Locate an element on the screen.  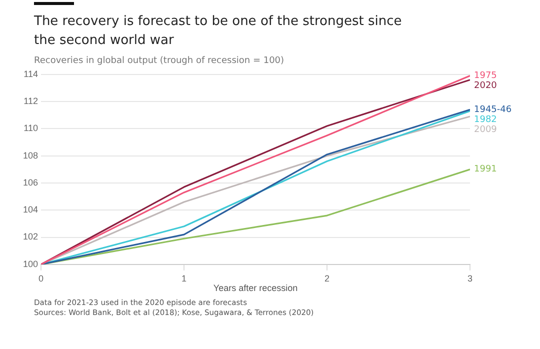
y-tick-label: 104 is located at coordinates (30, 209).